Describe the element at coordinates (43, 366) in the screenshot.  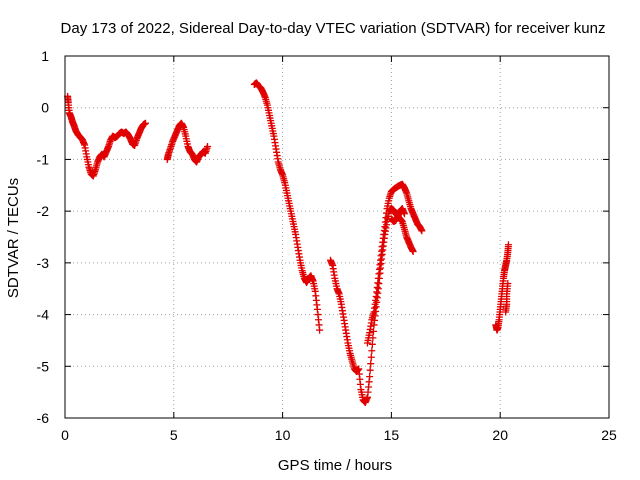
I see `y-tick-label: -5` at that location.